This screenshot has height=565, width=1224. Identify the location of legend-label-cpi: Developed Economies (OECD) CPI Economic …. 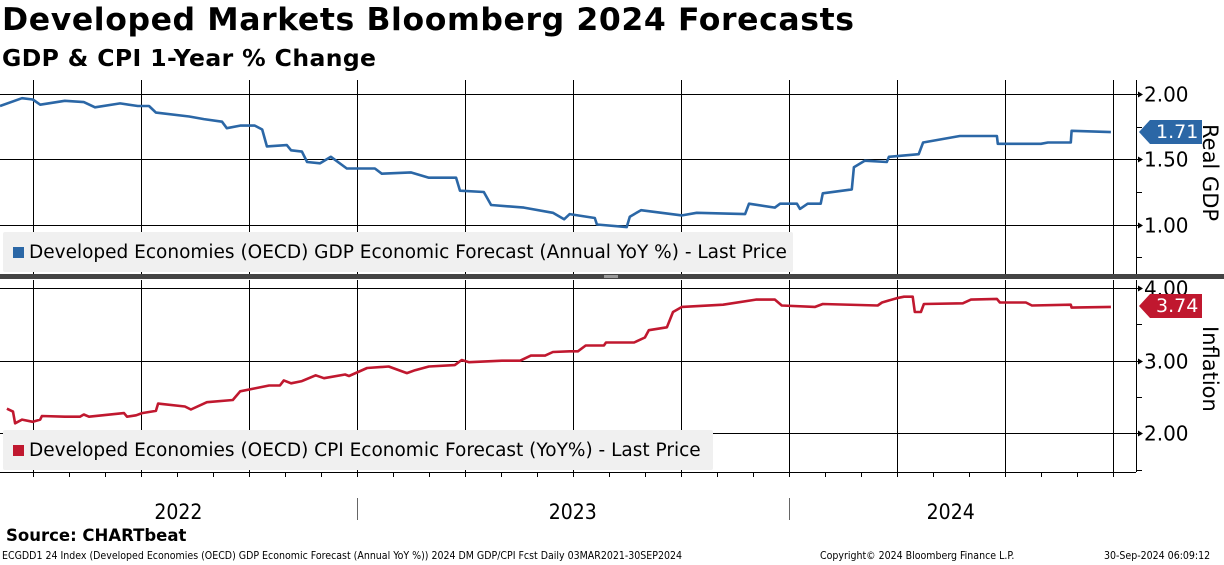
(365, 450).